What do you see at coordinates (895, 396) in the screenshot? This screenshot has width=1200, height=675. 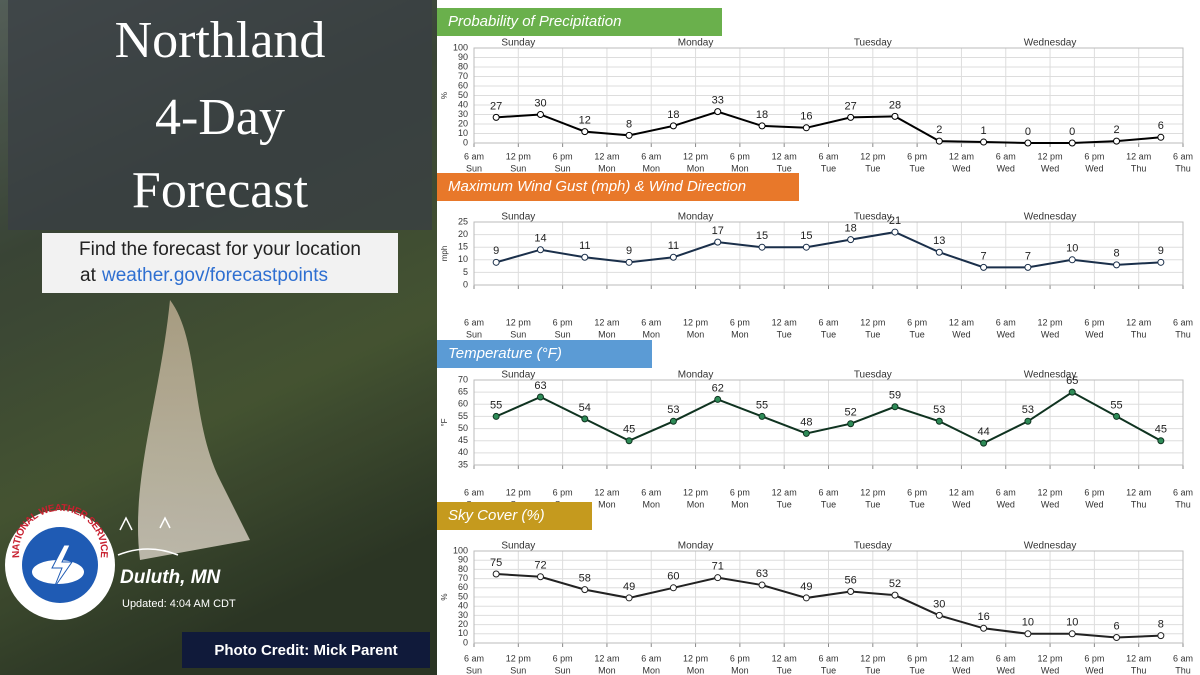 I see `data-label: 59` at bounding box center [895, 396].